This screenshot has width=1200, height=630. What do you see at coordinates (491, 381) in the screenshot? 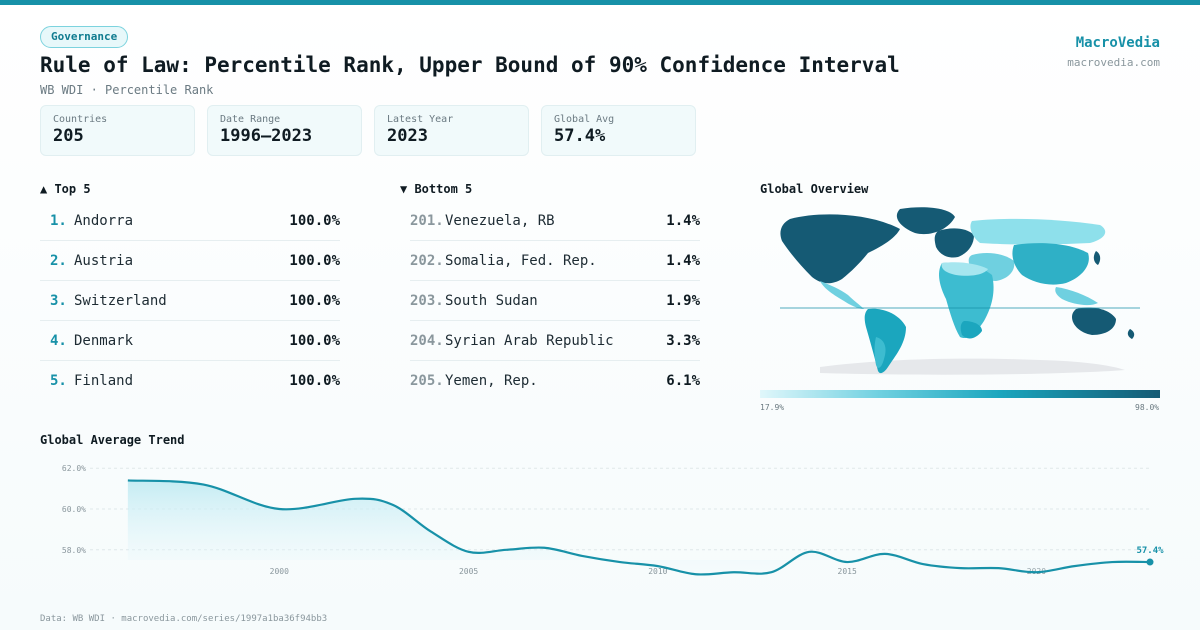
I see `country-name: Yemen, Rep.` at bounding box center [491, 381].